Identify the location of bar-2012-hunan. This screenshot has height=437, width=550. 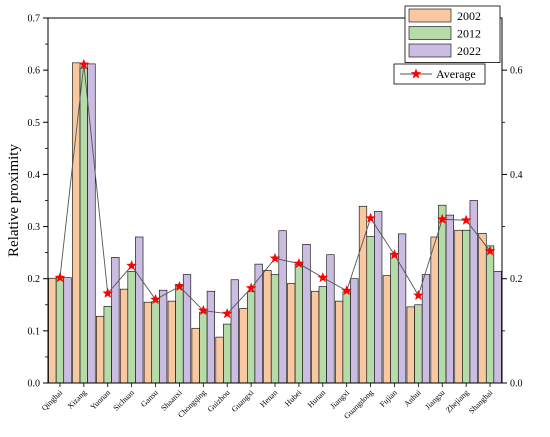
(322, 335).